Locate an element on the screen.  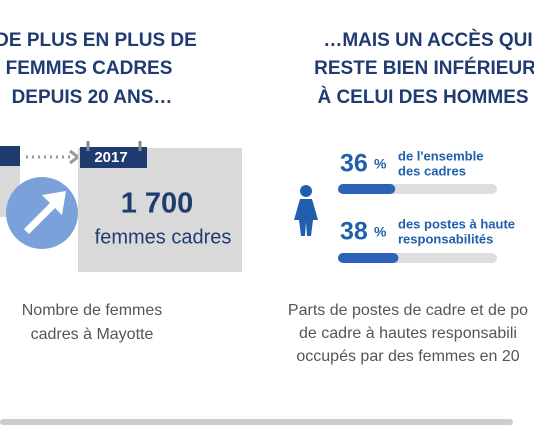
growth-arrow is located at coordinates (45, 212).